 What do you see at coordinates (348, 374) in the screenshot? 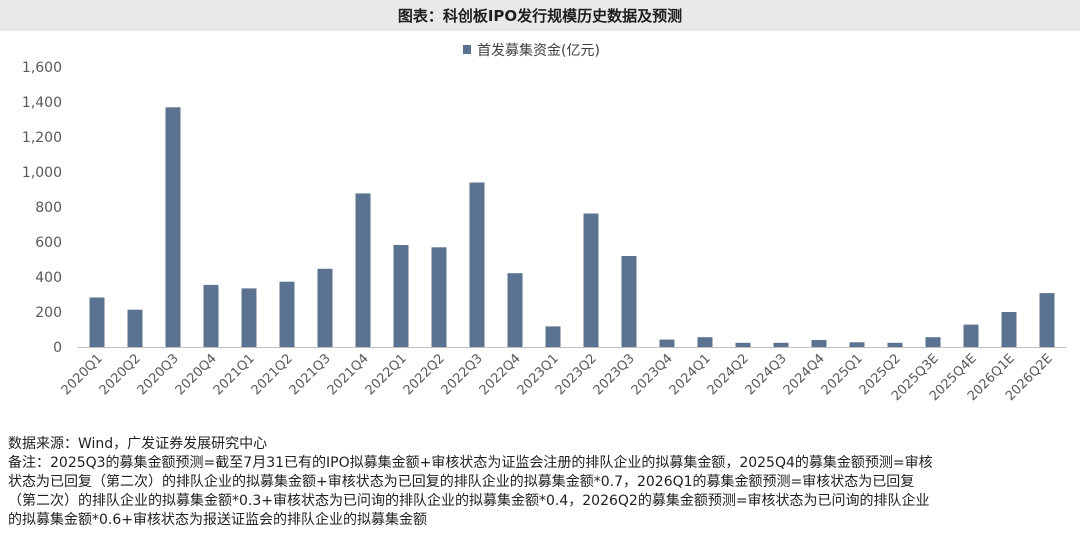
I see `x-tick-label: 2021Q4` at bounding box center [348, 374].